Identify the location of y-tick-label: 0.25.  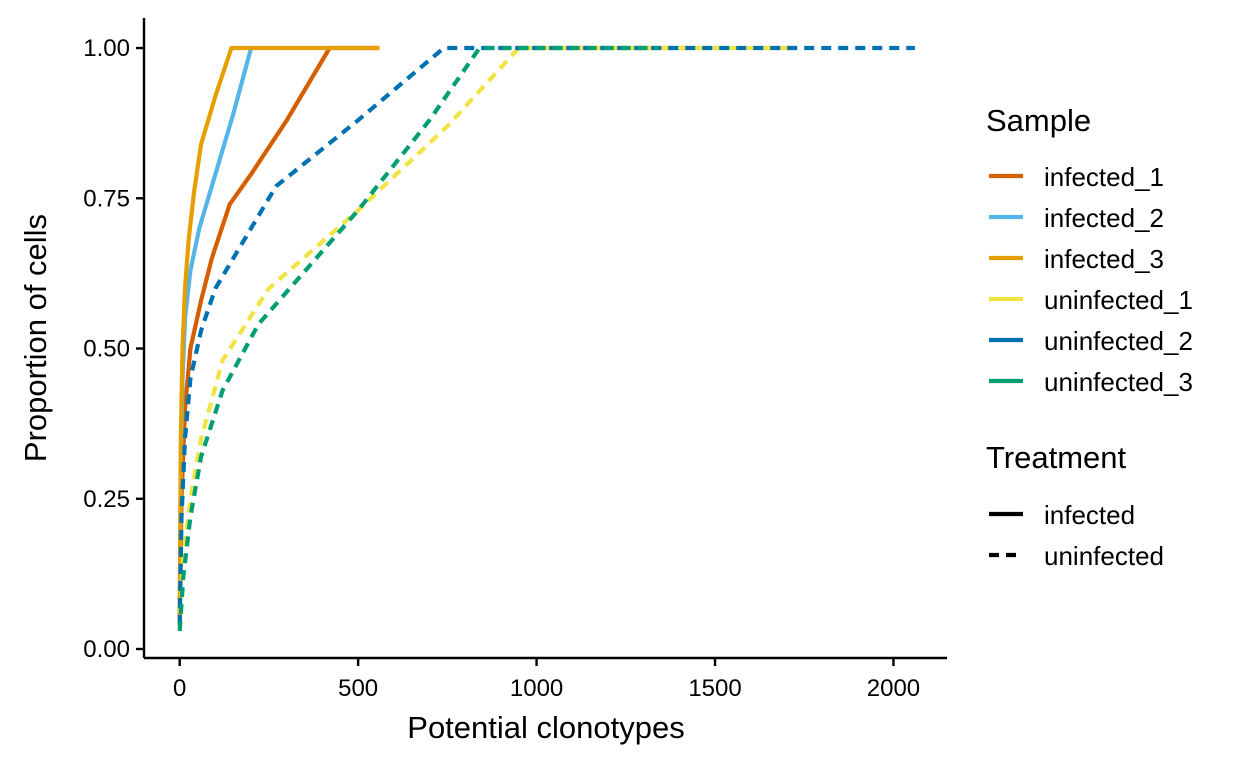
(106, 499).